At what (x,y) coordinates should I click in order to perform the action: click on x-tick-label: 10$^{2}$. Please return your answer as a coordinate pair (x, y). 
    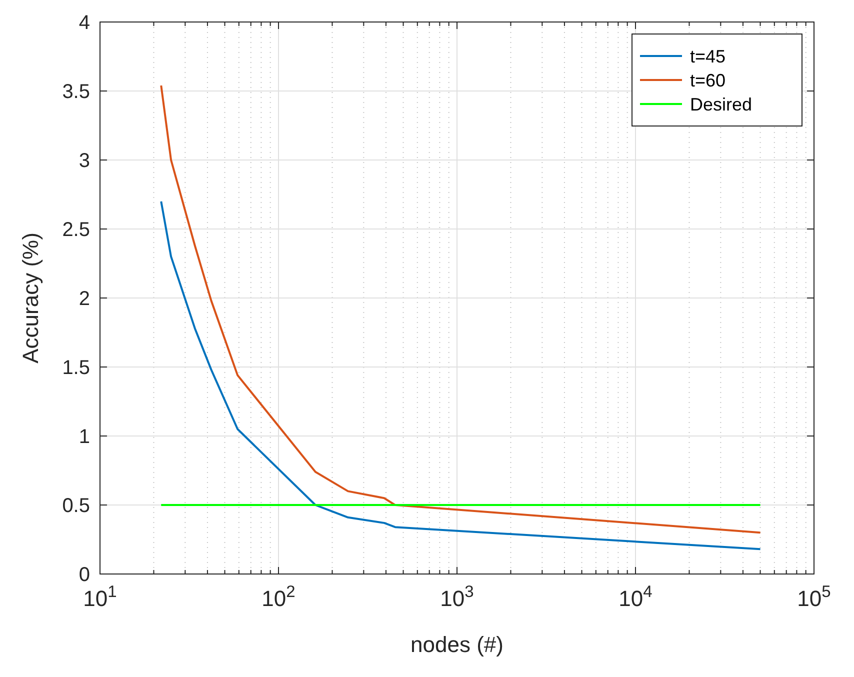
    Looking at the image, I should click on (279, 597).